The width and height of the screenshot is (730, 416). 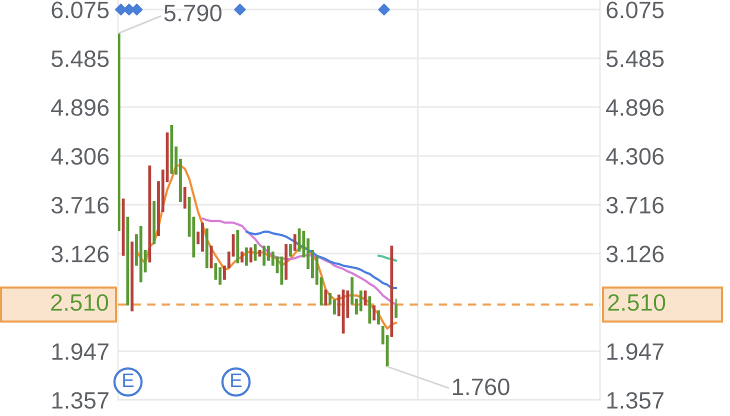 What do you see at coordinates (635, 59) in the screenshot?
I see `y2-tick-label: 5.485` at bounding box center [635, 59].